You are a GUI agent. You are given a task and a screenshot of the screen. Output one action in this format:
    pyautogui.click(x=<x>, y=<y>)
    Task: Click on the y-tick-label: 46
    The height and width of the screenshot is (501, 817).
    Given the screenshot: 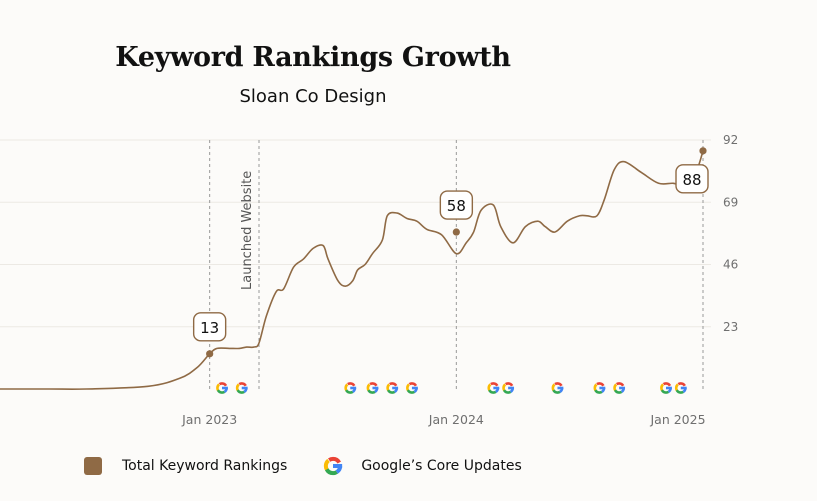 What is the action you would take?
    pyautogui.click(x=730, y=265)
    